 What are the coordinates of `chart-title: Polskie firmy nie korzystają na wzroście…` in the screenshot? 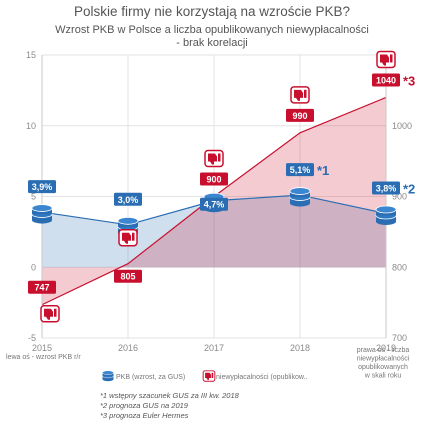 It's located at (212, 11).